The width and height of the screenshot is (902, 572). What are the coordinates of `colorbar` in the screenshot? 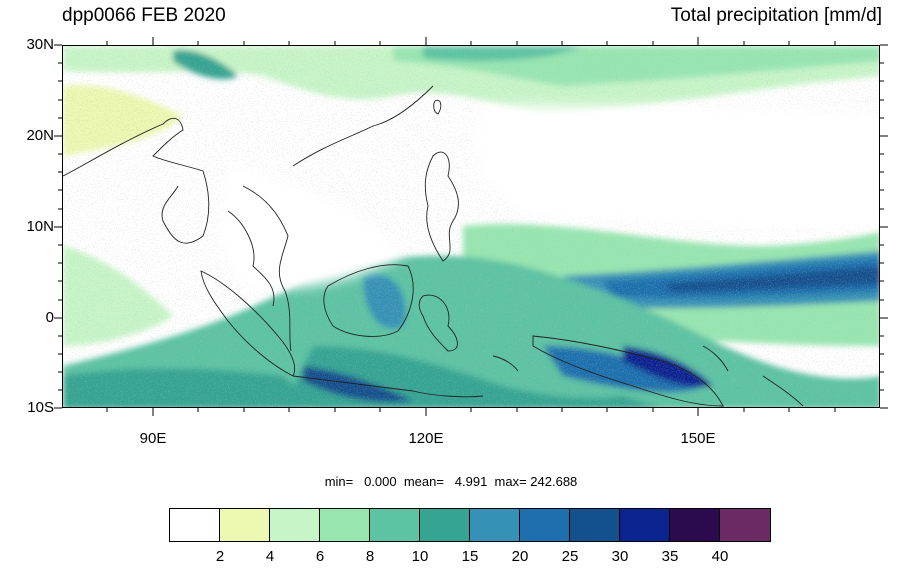 It's located at (470, 525).